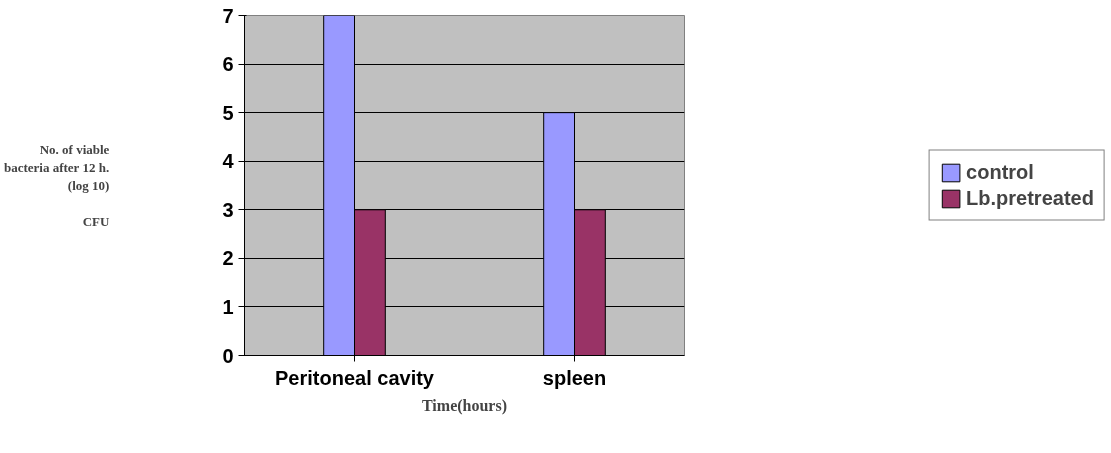  I want to click on text: No. of viable bacteria after 12 h. (log 10) CFU, so click(56, 185).